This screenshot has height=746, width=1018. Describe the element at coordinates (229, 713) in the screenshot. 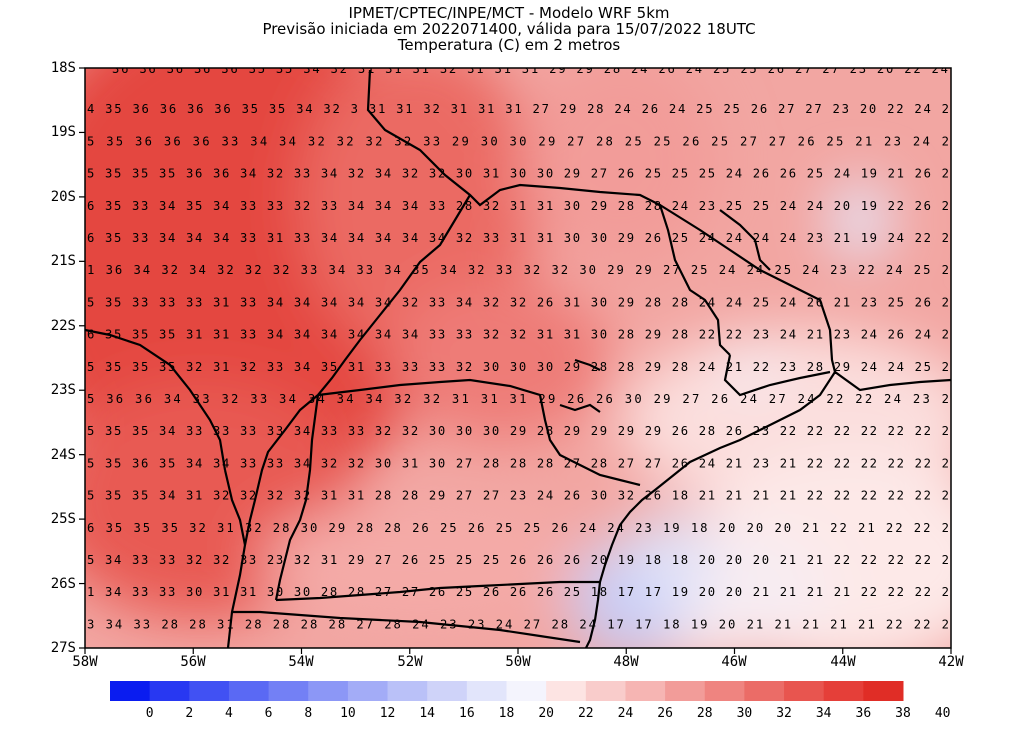

I see `colorbar-label-4: 4` at that location.